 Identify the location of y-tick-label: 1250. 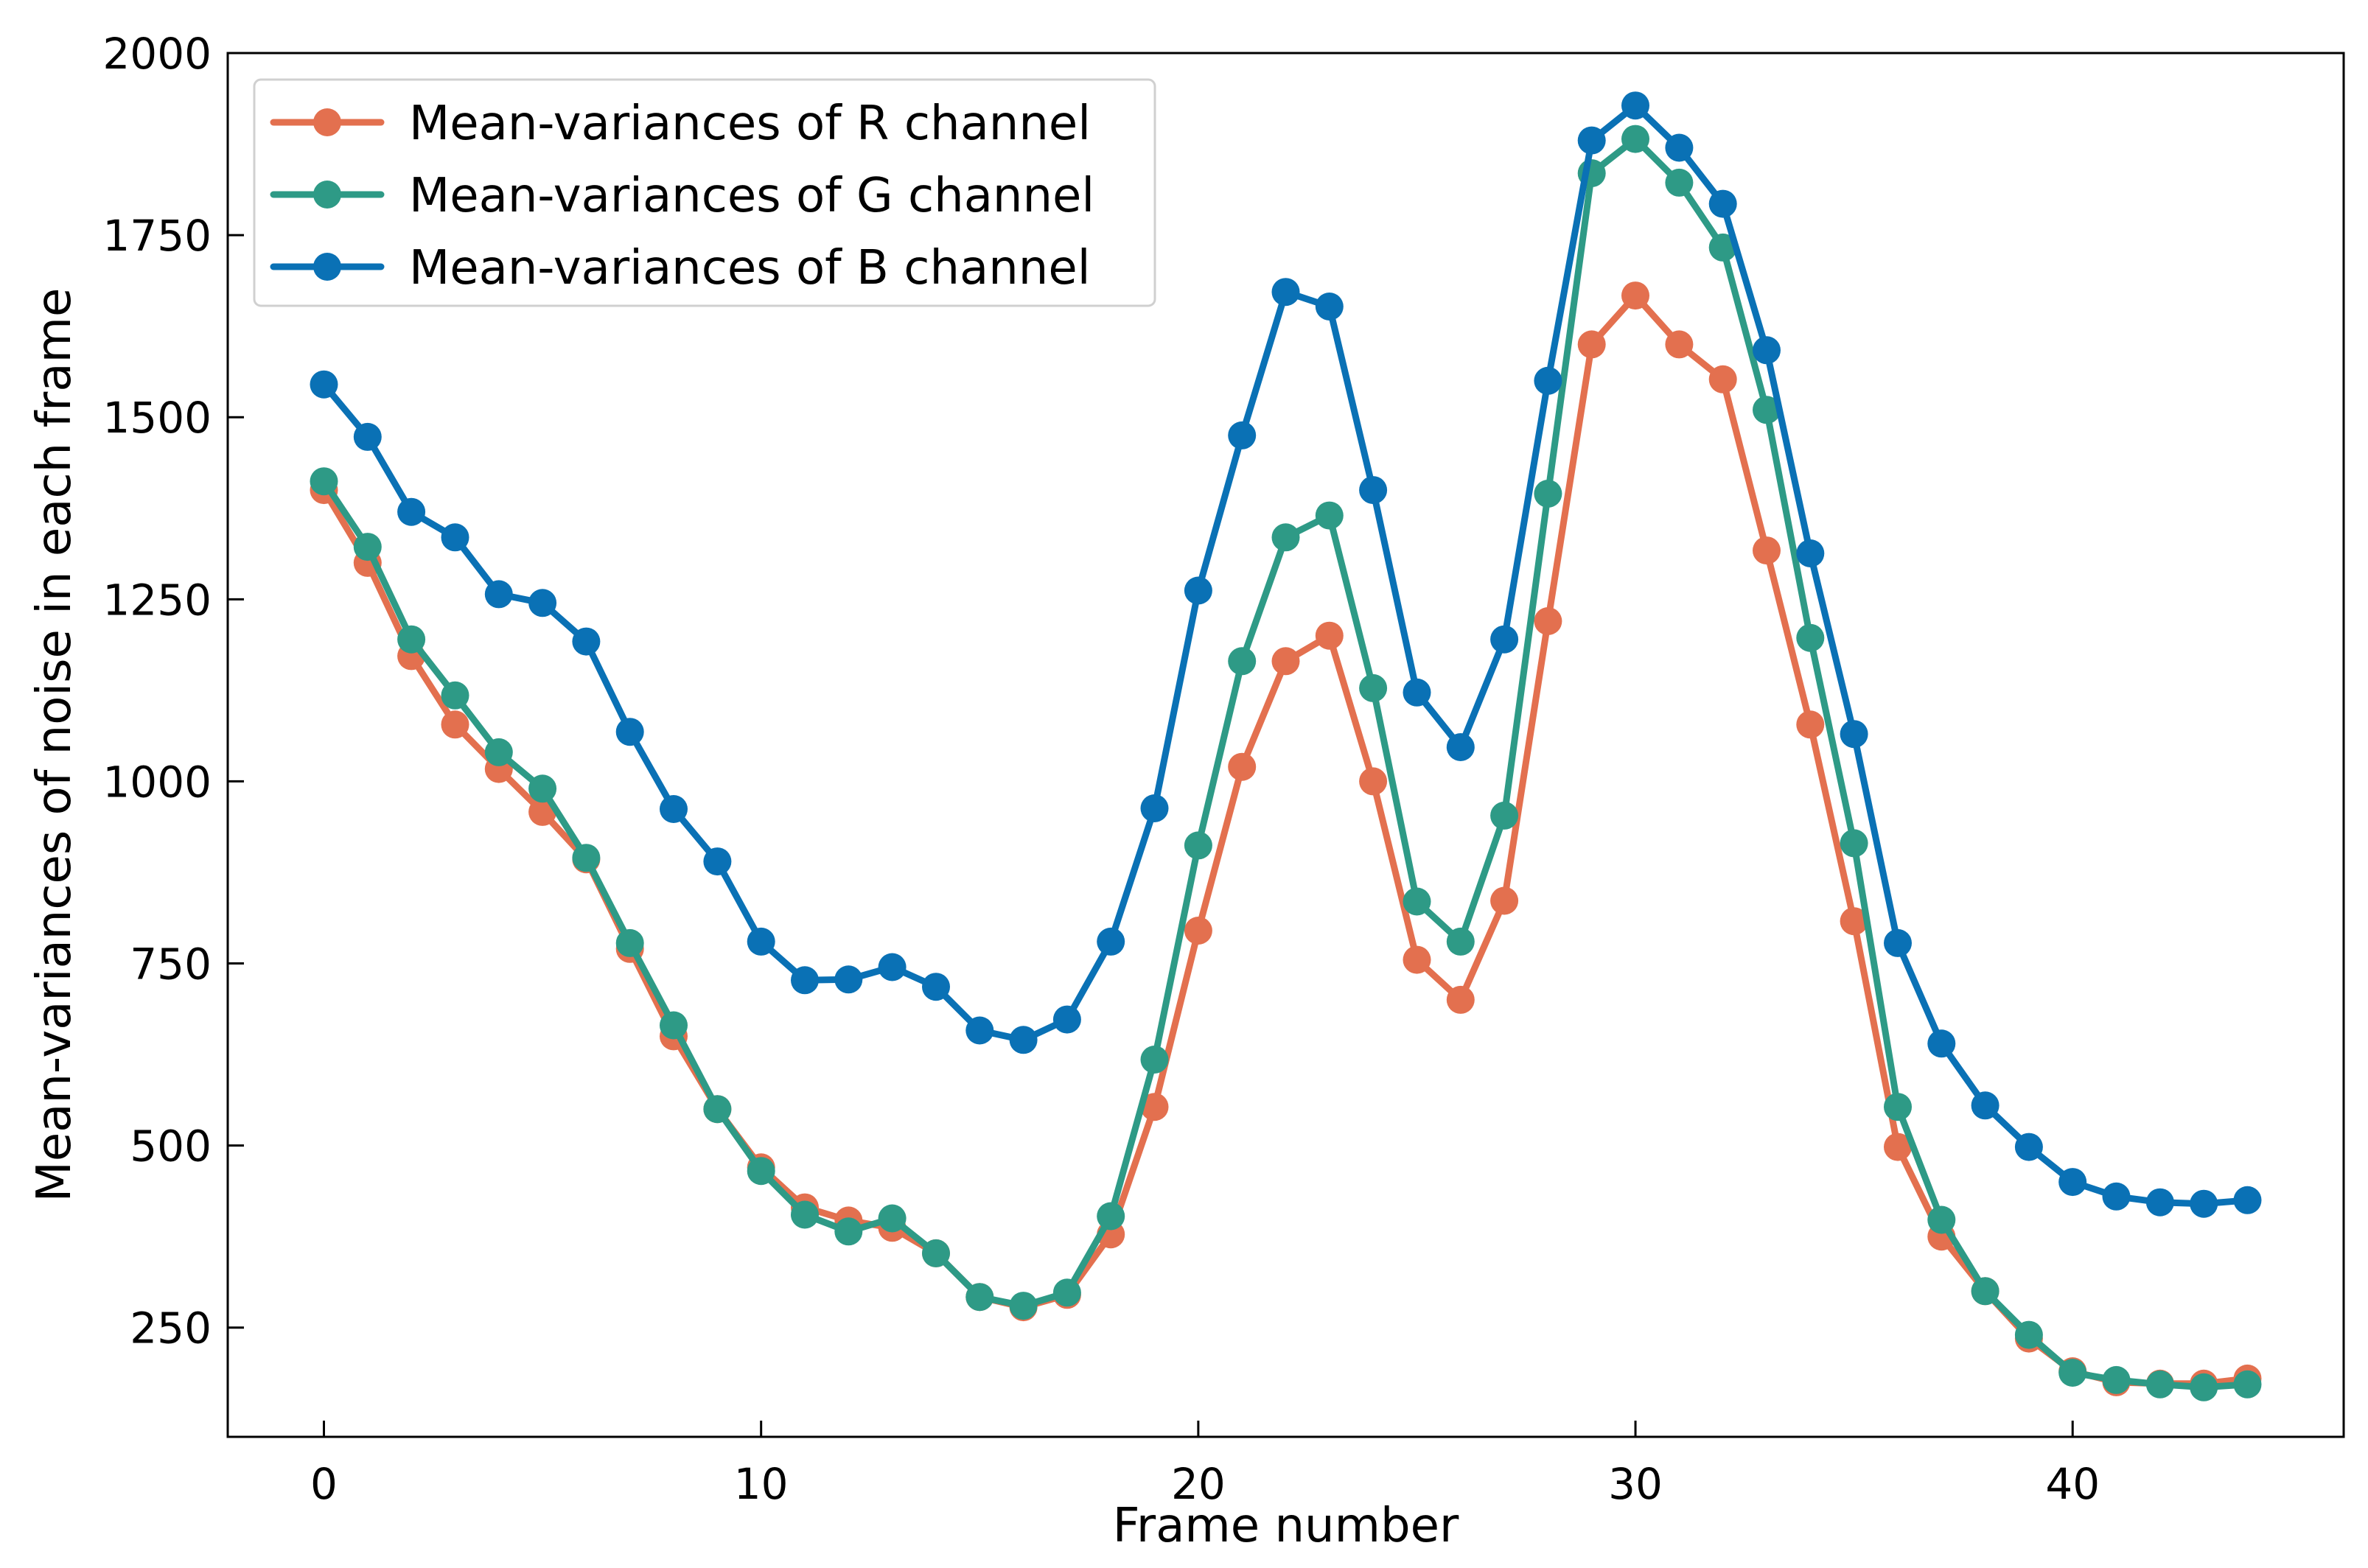
(157, 600).